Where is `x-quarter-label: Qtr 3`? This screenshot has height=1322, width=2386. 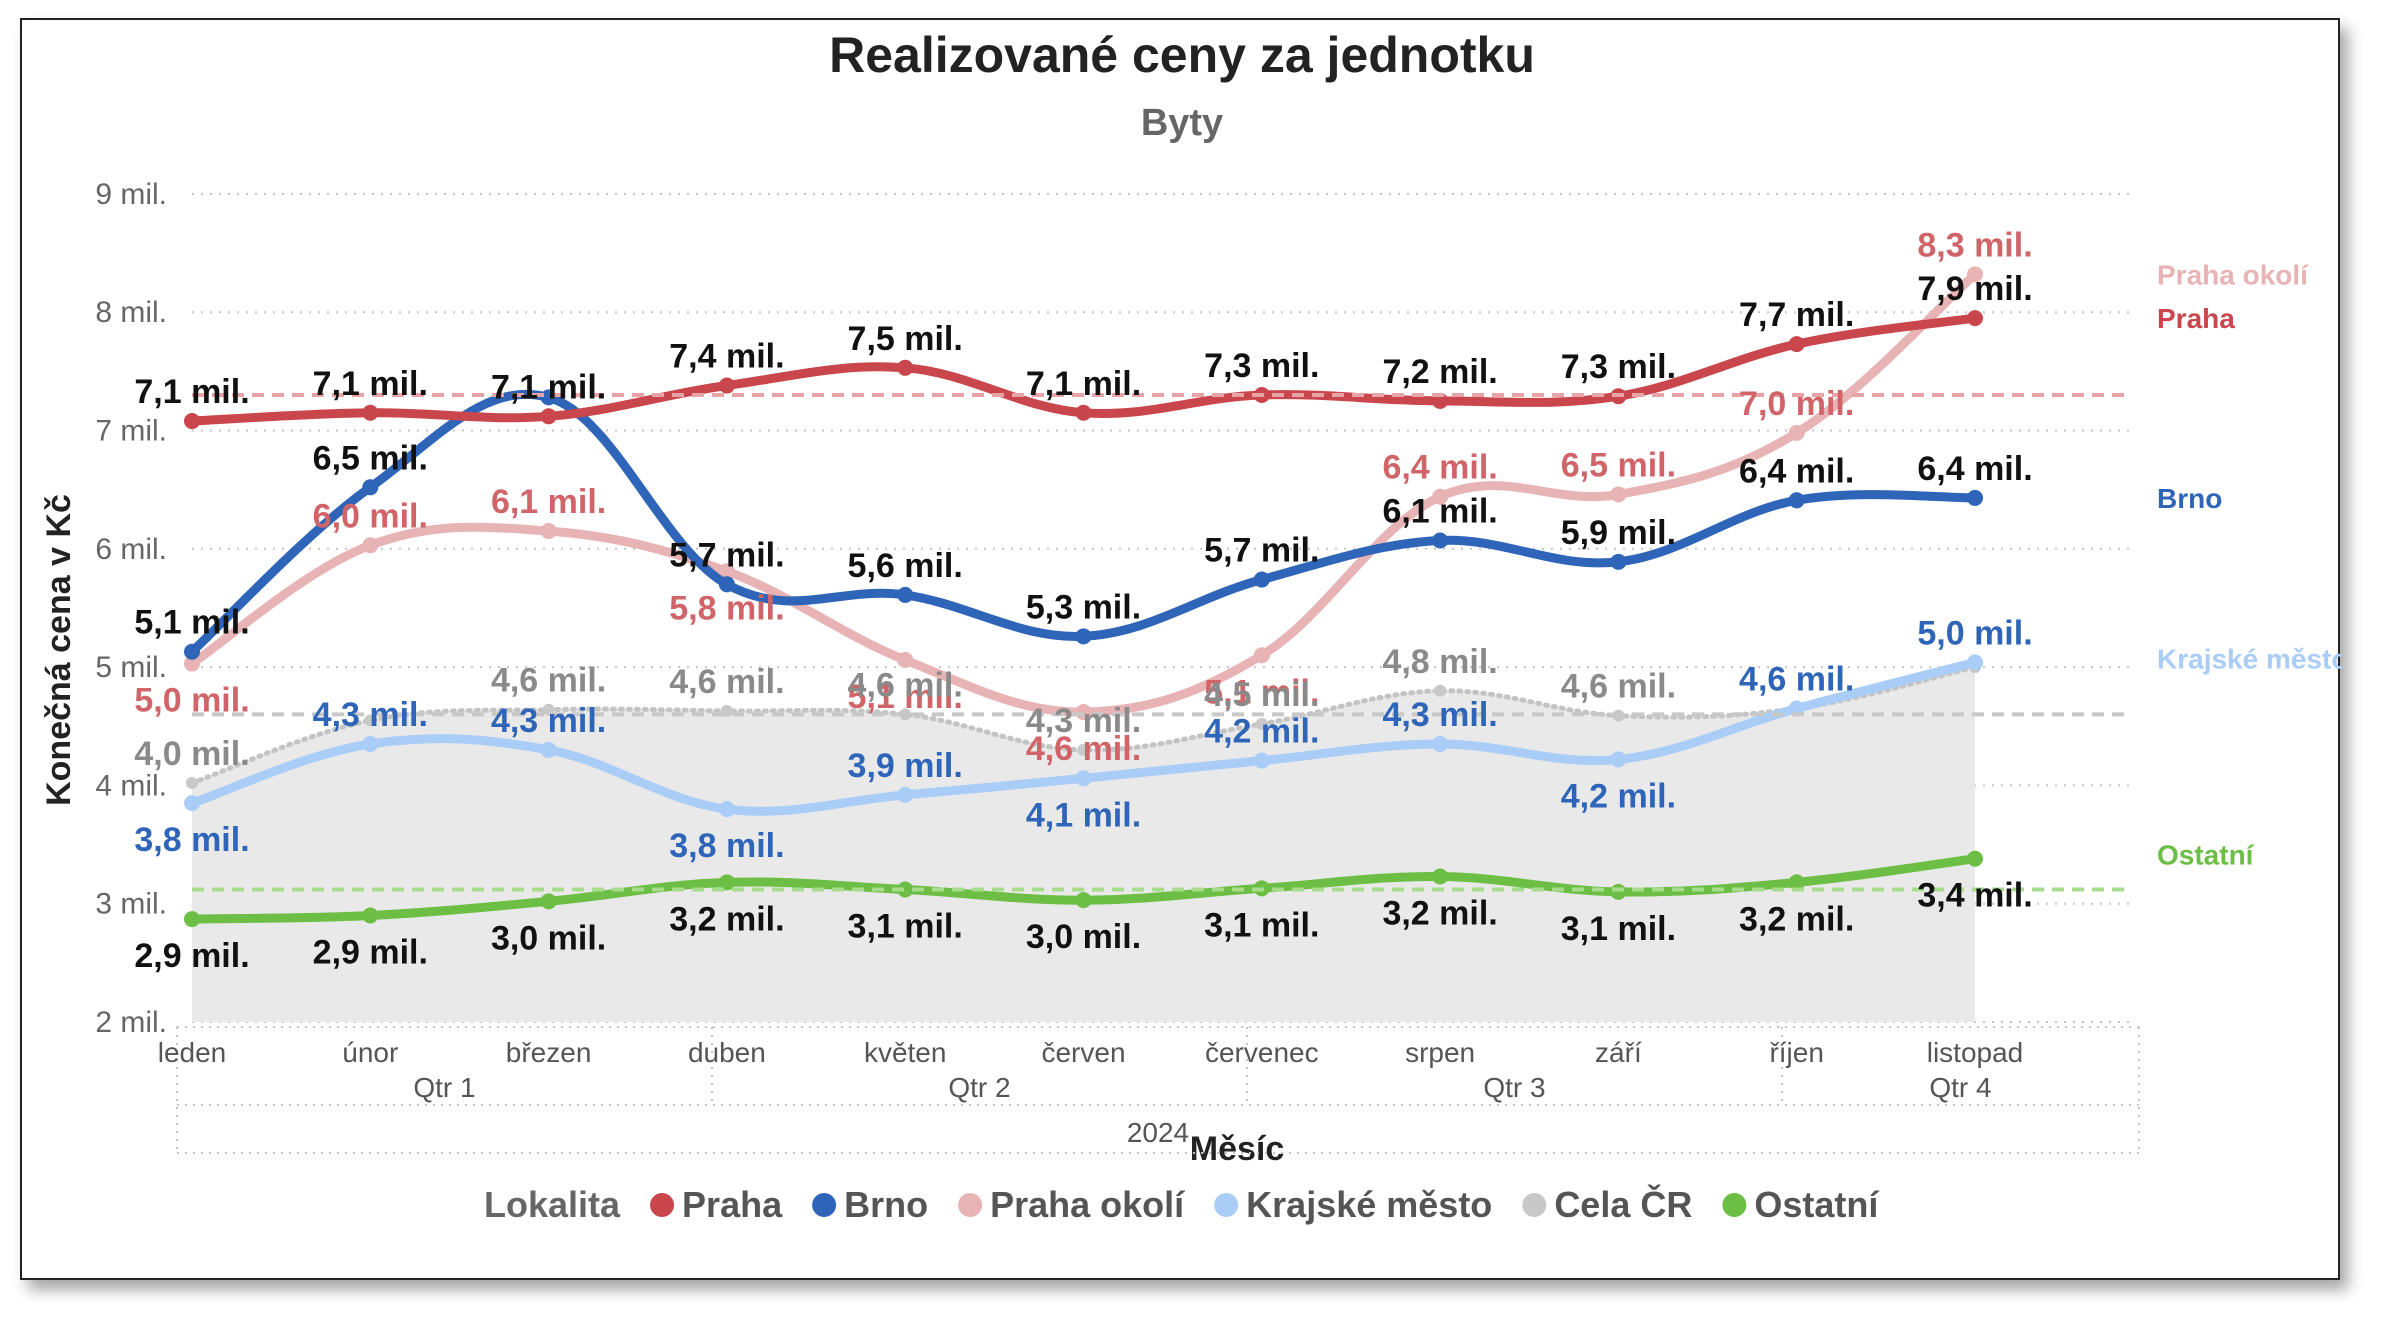
x-quarter-label: Qtr 3 is located at coordinates (1514, 1087).